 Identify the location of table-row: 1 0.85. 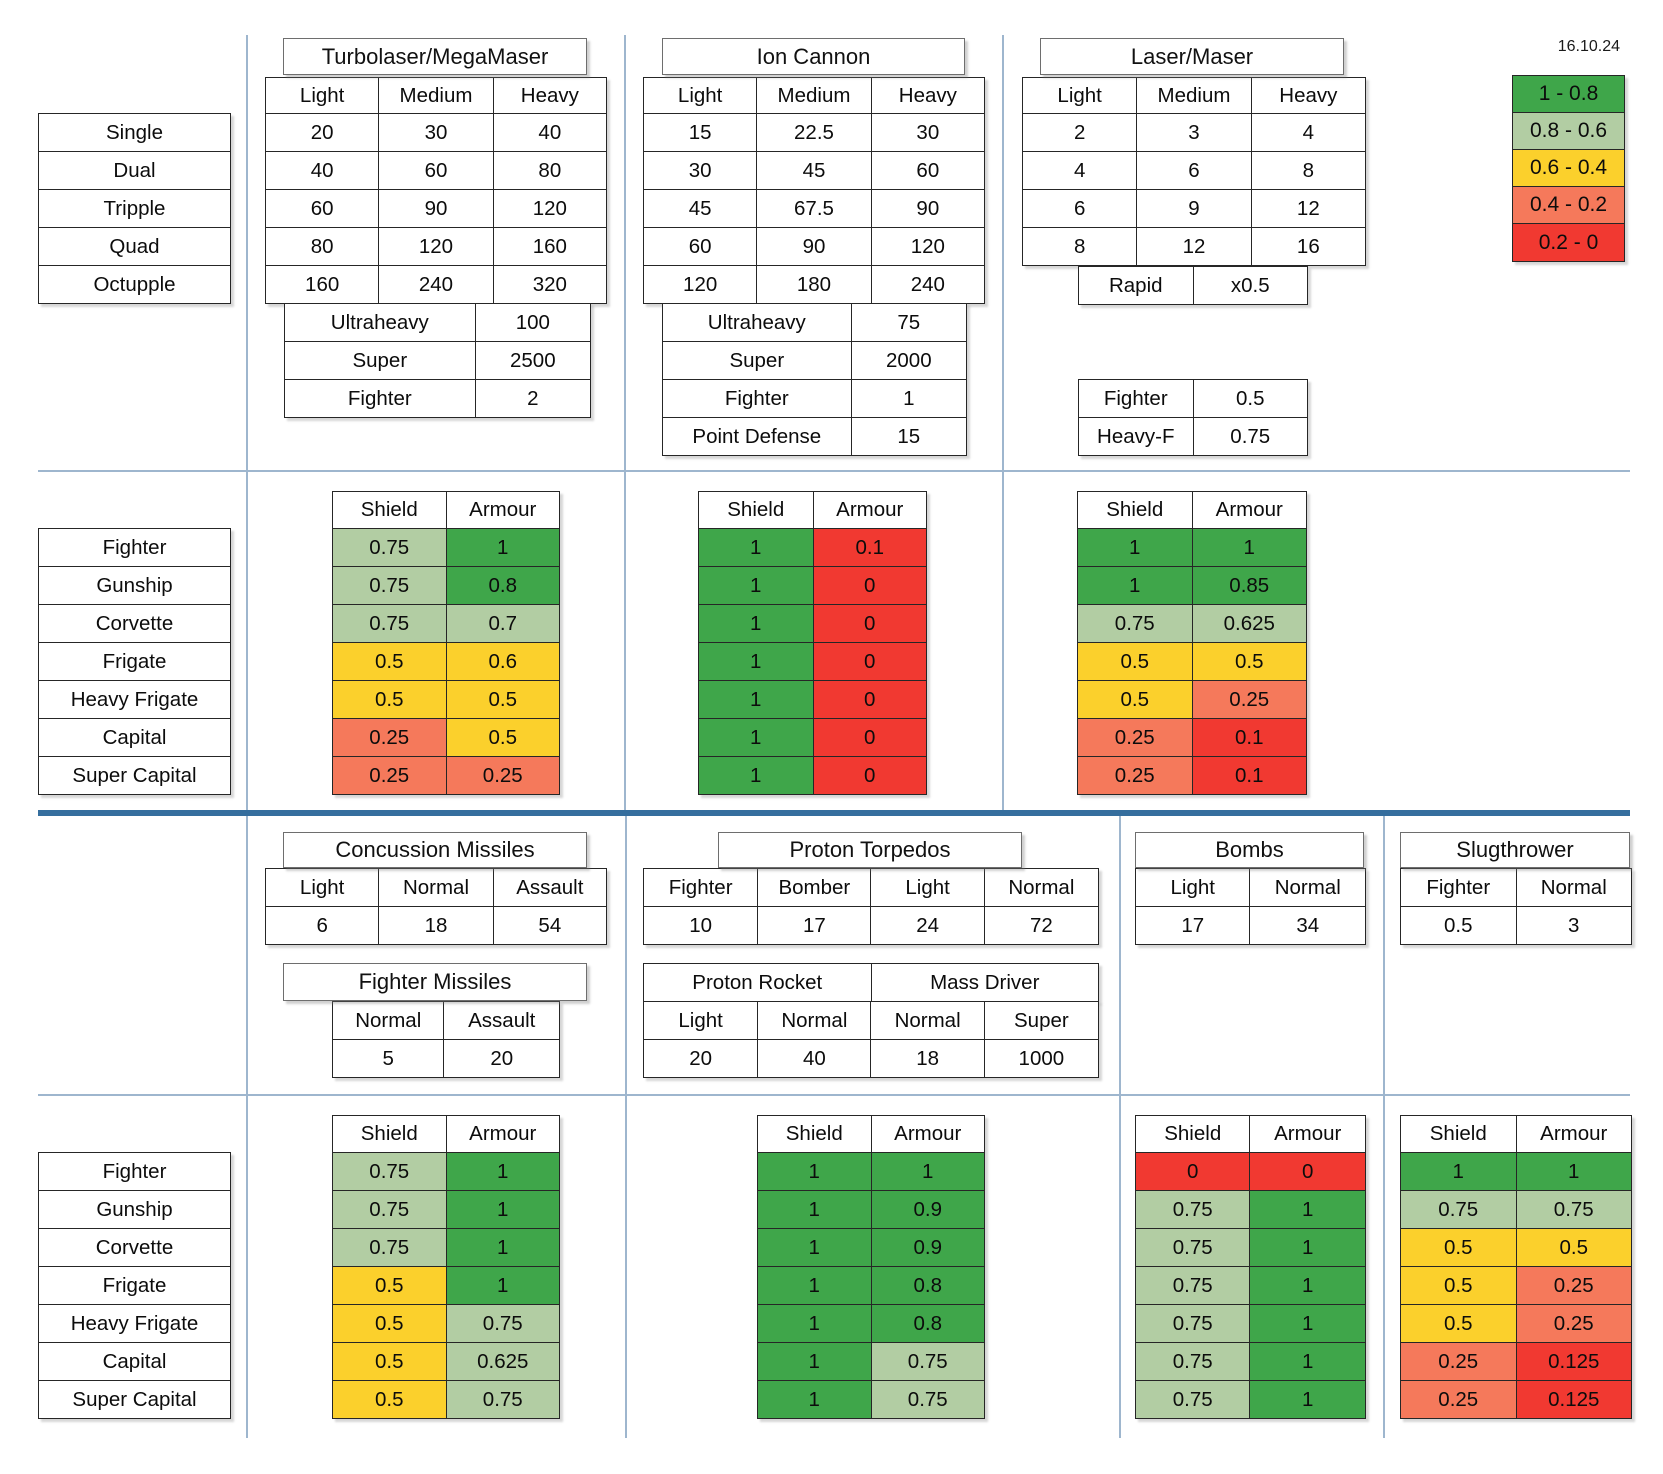
(1192, 585).